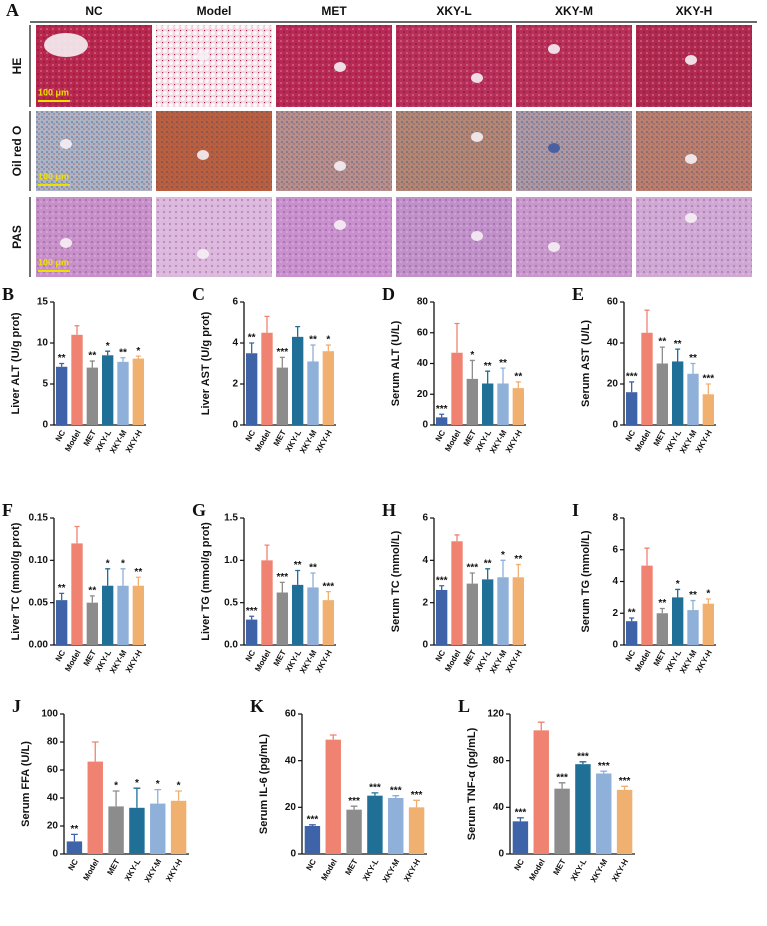  Describe the element at coordinates (53, 742) in the screenshot. I see `y-tick-label: 80` at that location.